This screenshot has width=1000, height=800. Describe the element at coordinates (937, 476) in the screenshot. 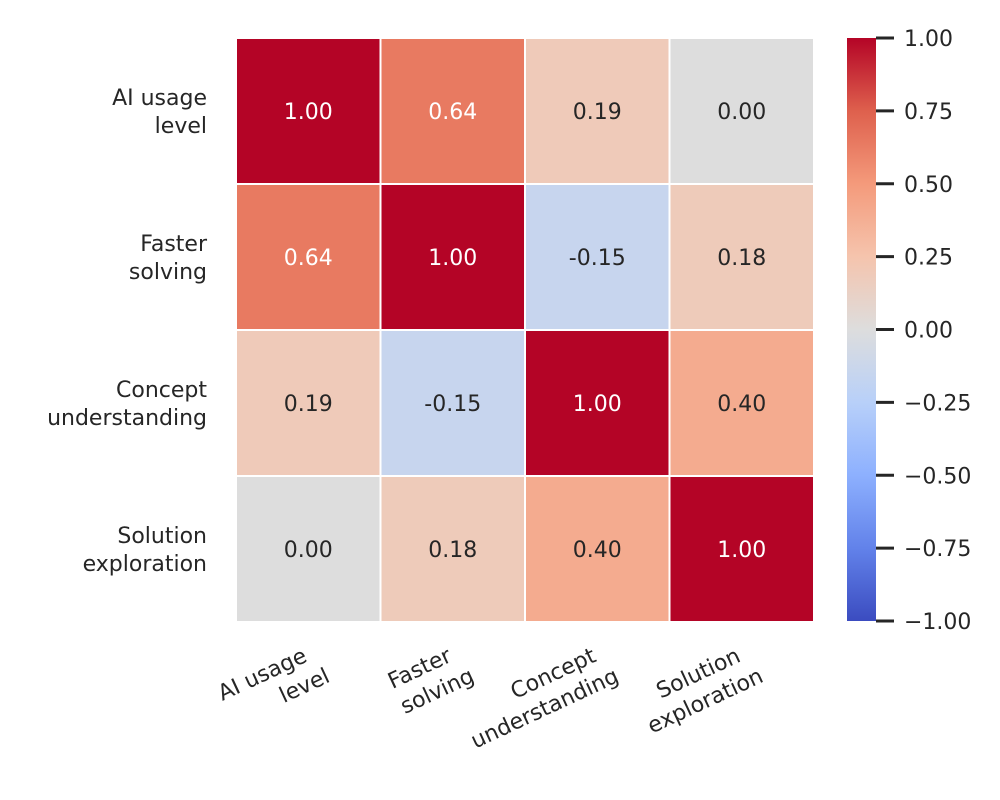

I see `colorbar-tick-label: −0.50` at that location.